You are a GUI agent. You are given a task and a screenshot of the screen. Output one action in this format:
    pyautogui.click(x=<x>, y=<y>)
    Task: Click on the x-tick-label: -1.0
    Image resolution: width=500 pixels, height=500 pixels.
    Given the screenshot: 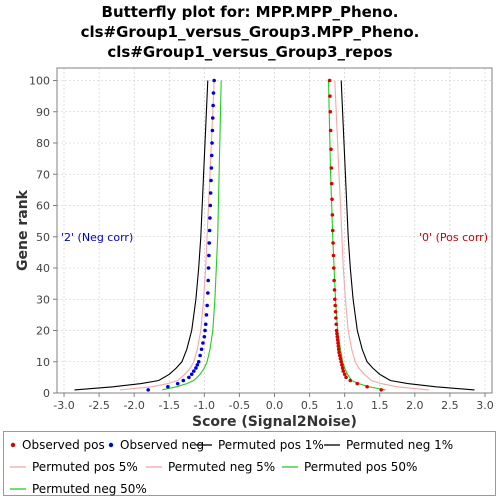 What is the action you would take?
    pyautogui.click(x=204, y=405)
    